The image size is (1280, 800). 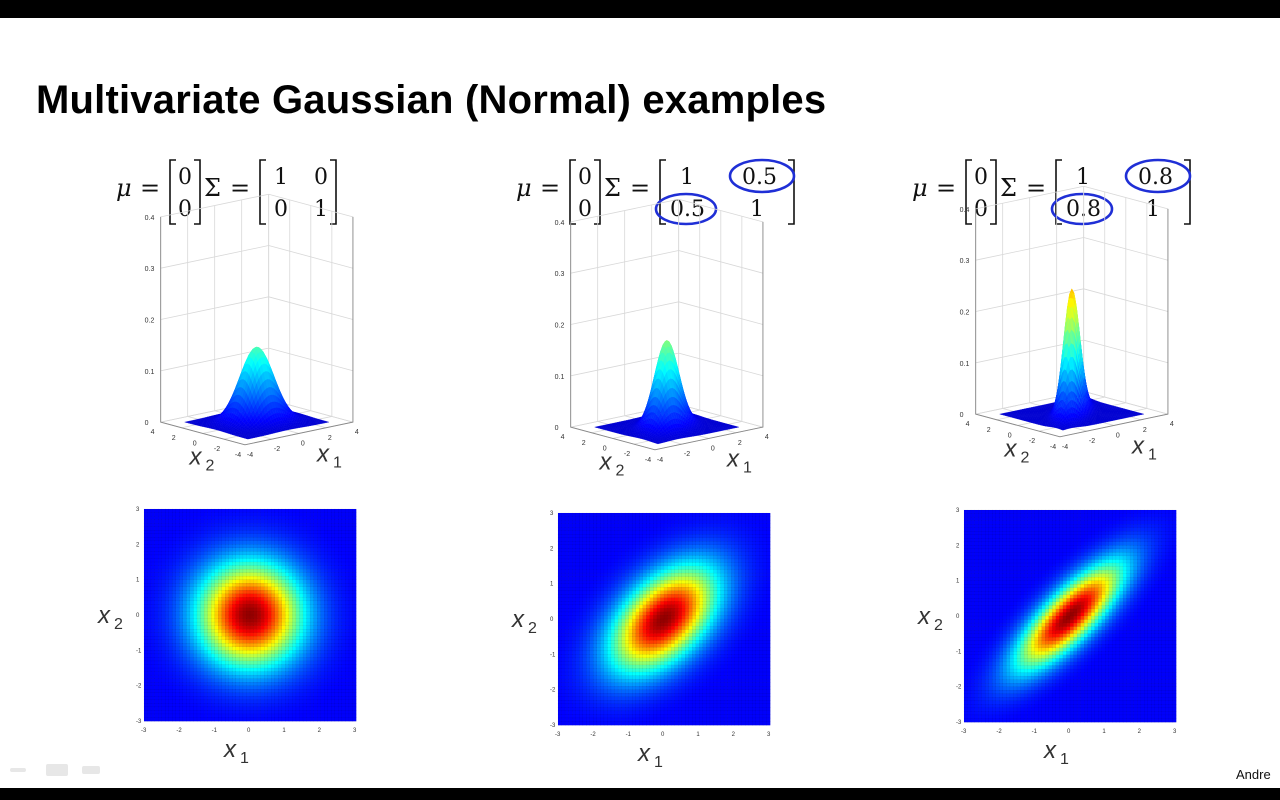 I want to click on formula-panel-3: μ = 0 0 Σ = 1 0.8 0.8 1, so click(x=1063, y=184).